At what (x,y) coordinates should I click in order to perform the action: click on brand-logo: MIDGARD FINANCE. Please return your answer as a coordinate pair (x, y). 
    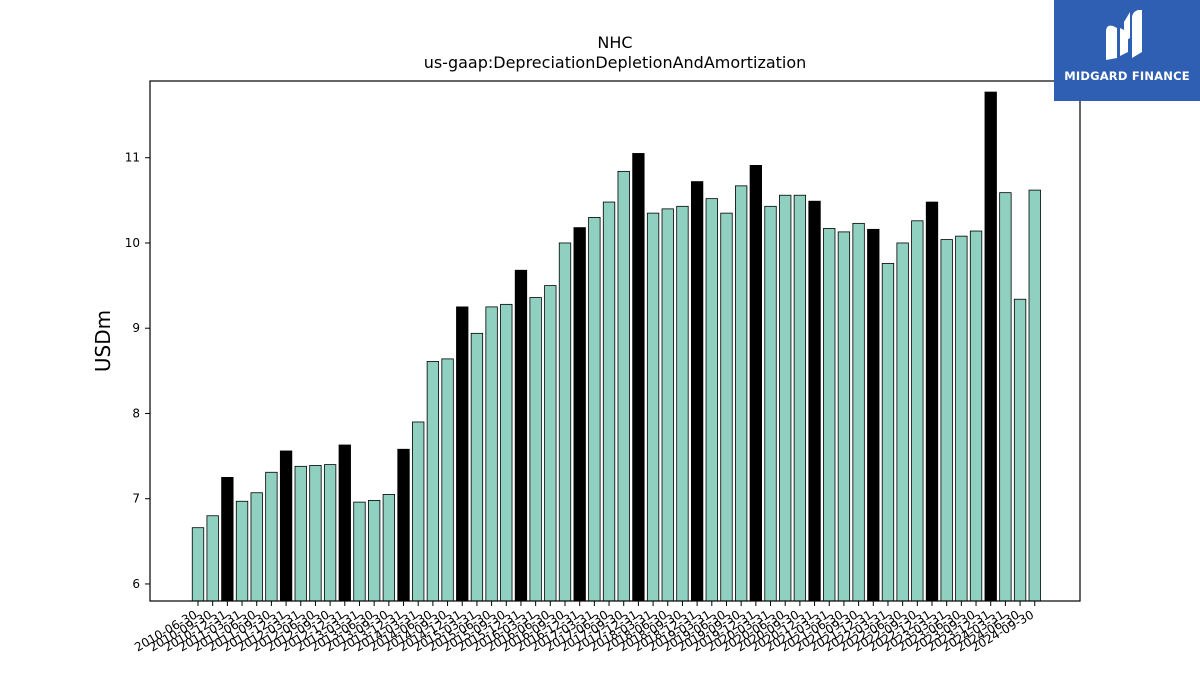
    Looking at the image, I should click on (1127, 50).